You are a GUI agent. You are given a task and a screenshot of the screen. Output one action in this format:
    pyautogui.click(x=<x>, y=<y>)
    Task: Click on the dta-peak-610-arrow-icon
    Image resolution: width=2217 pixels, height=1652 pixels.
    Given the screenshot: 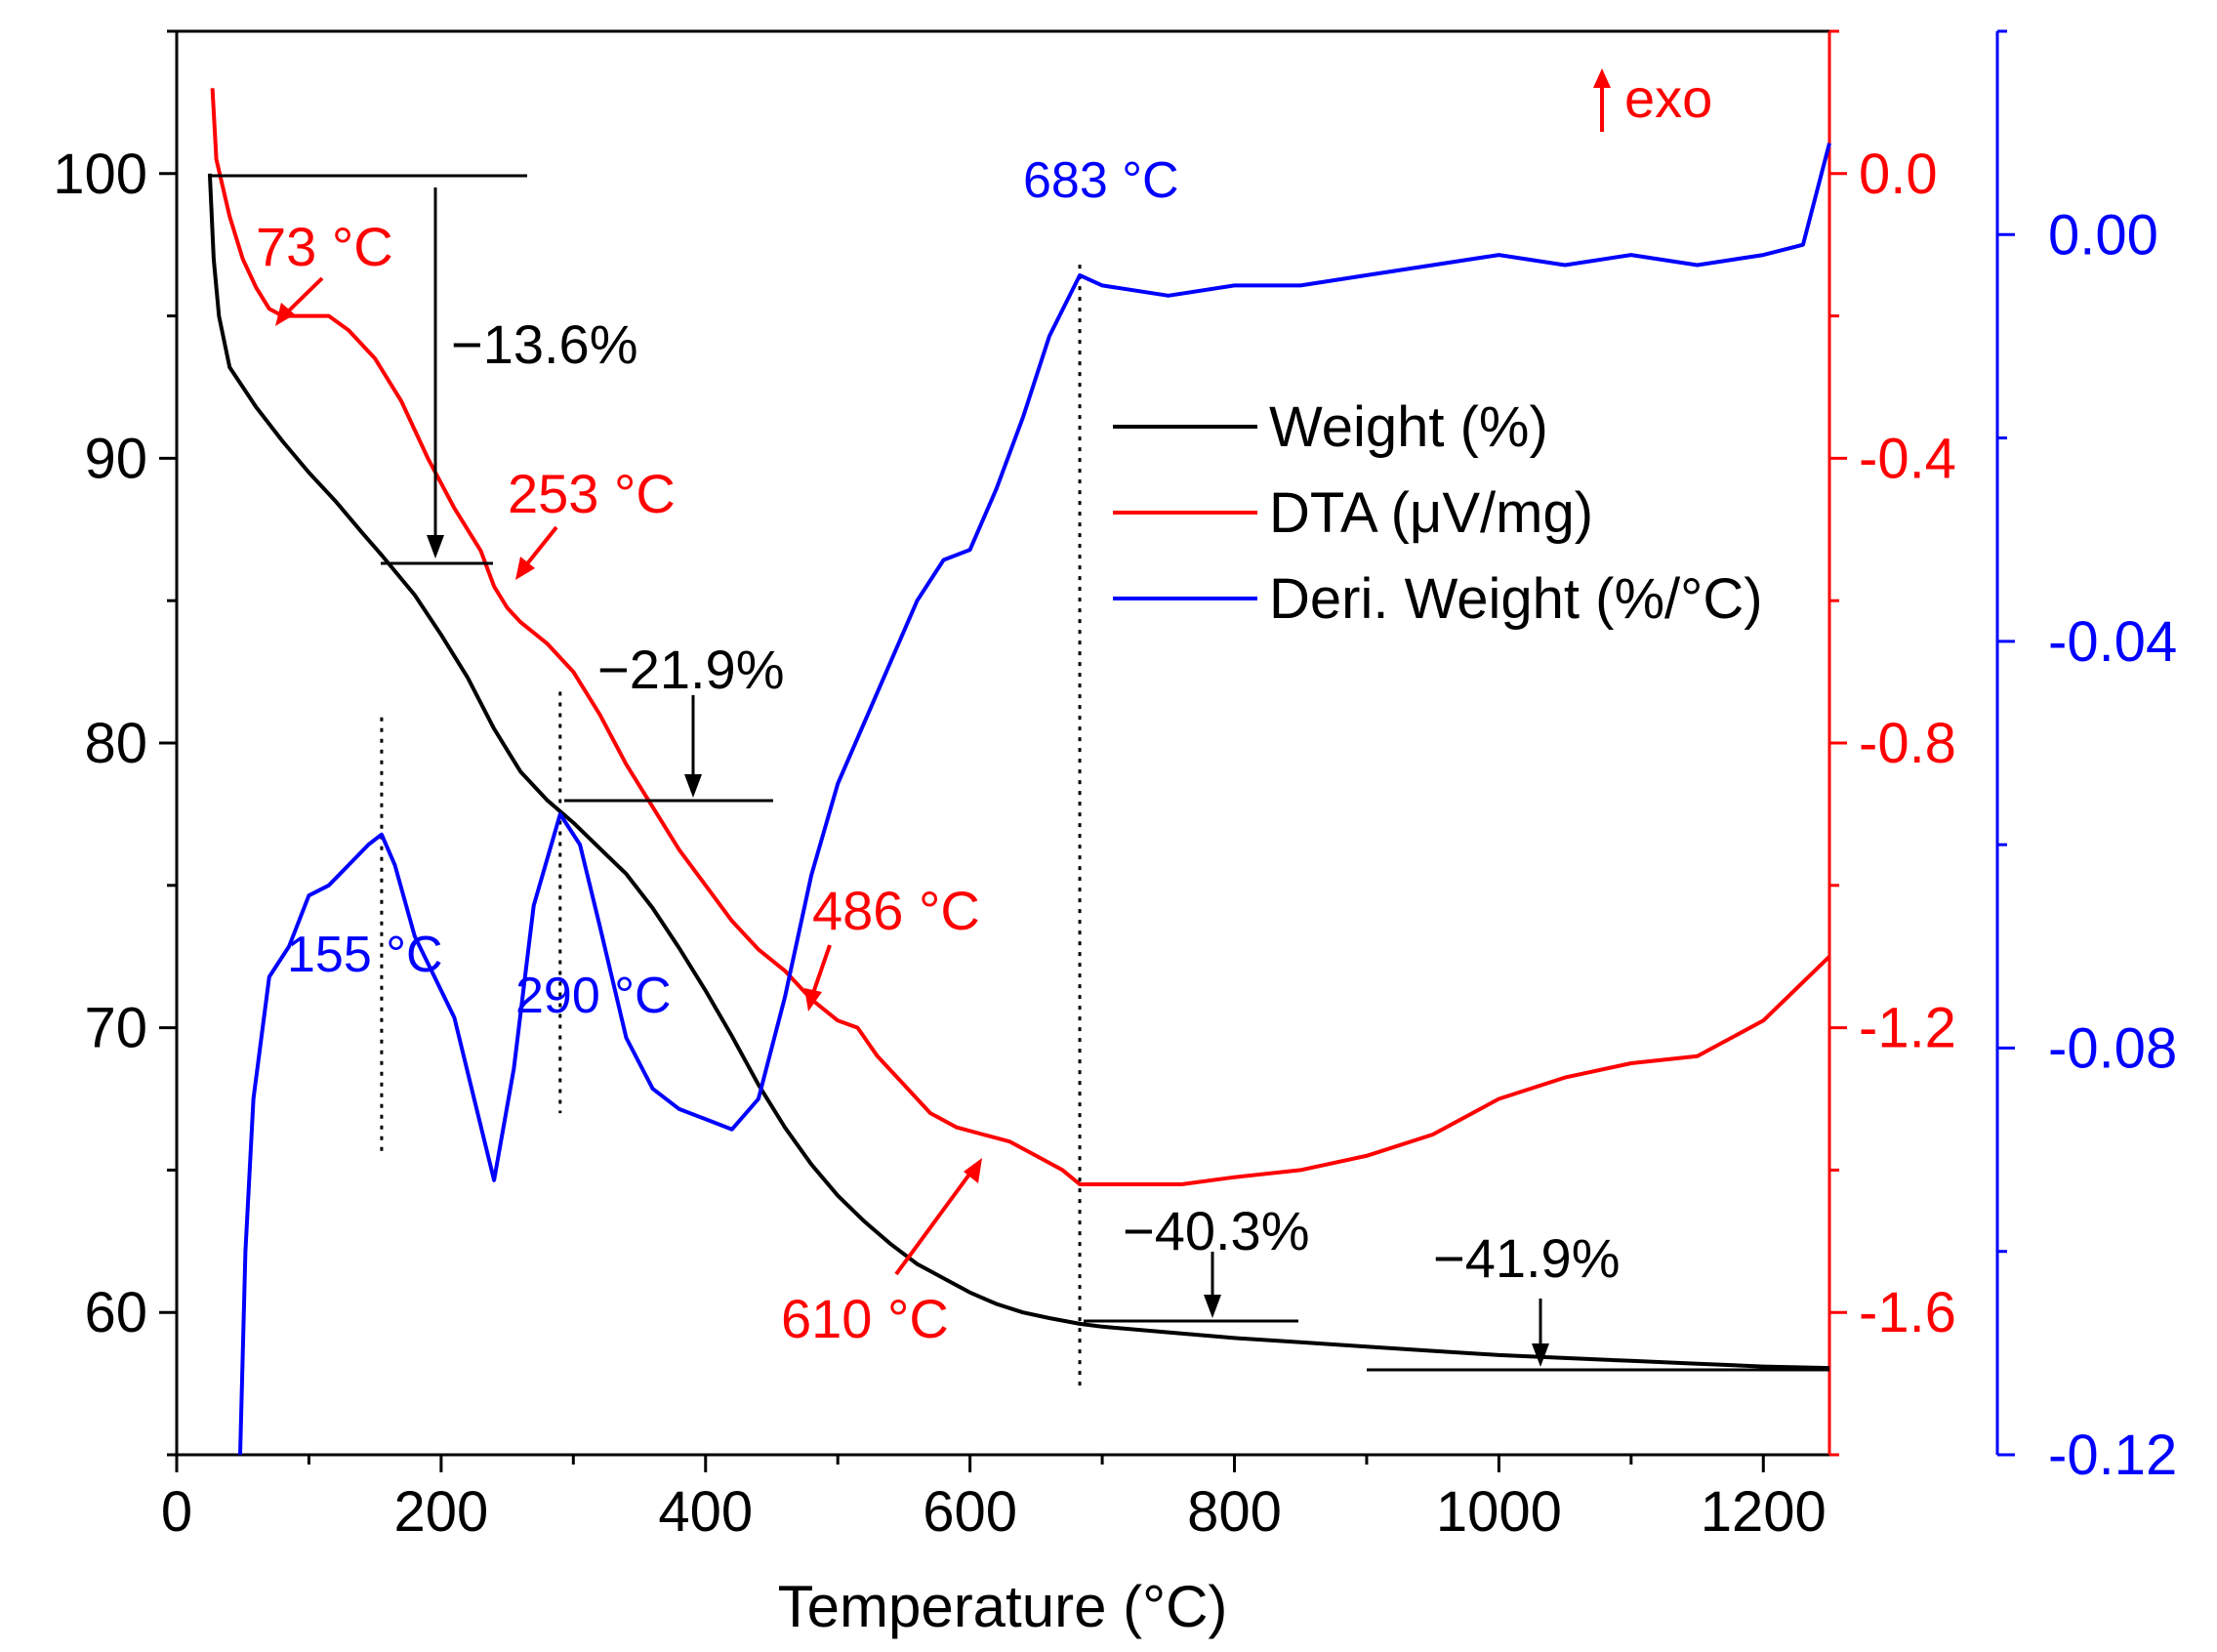 What is the action you would take?
    pyautogui.click(x=973, y=1170)
    